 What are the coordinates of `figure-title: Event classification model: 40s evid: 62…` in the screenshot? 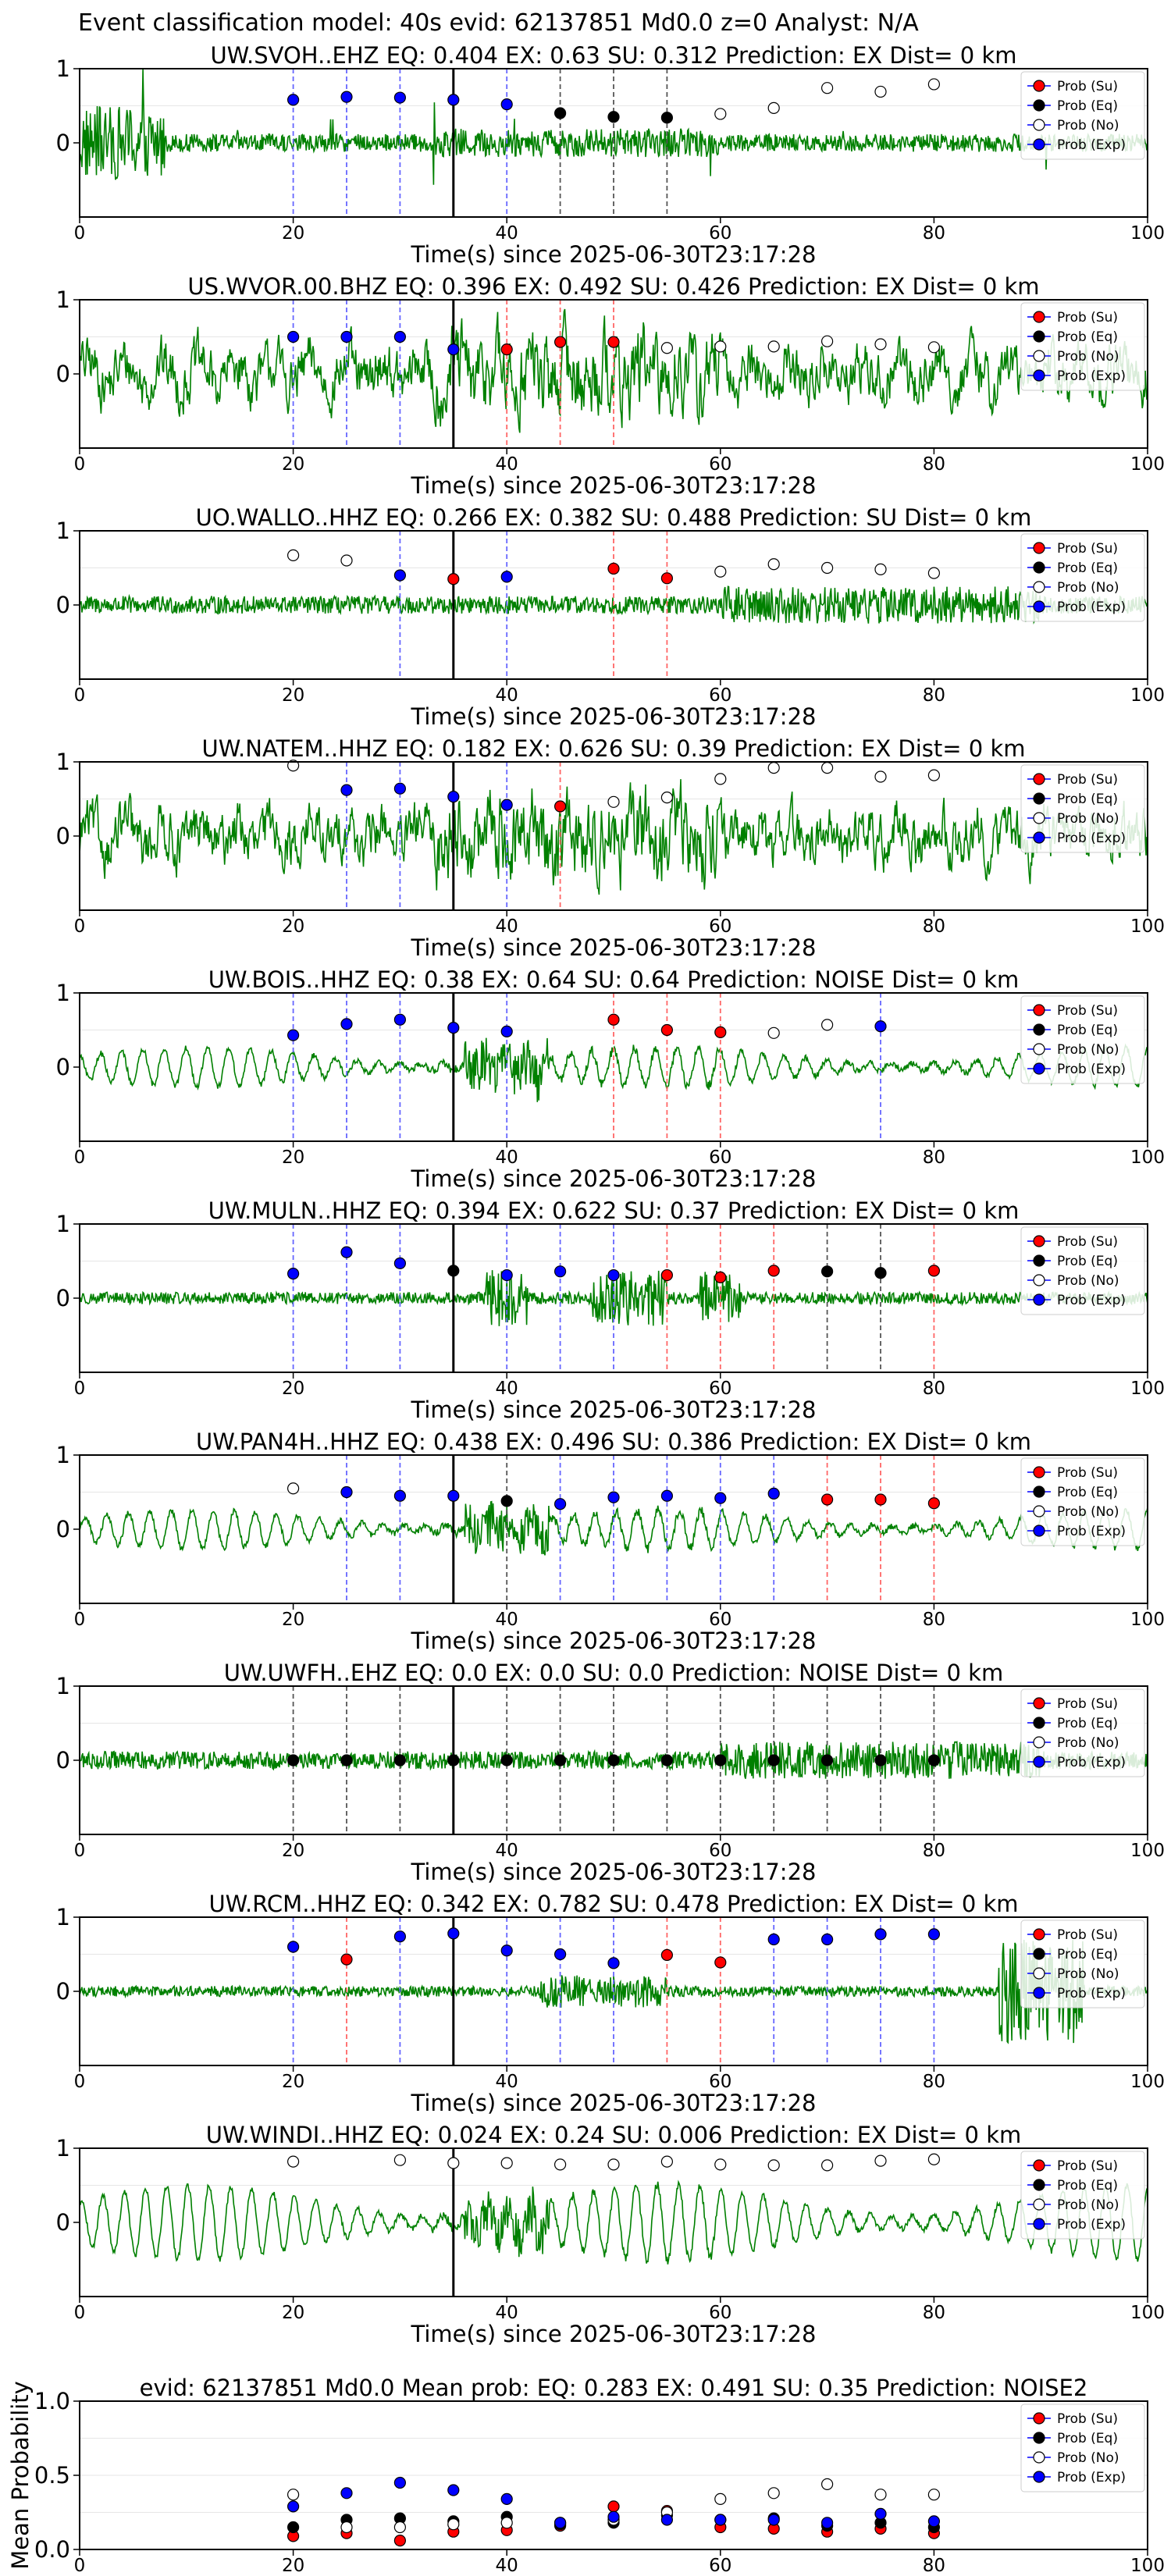 It's located at (498, 23).